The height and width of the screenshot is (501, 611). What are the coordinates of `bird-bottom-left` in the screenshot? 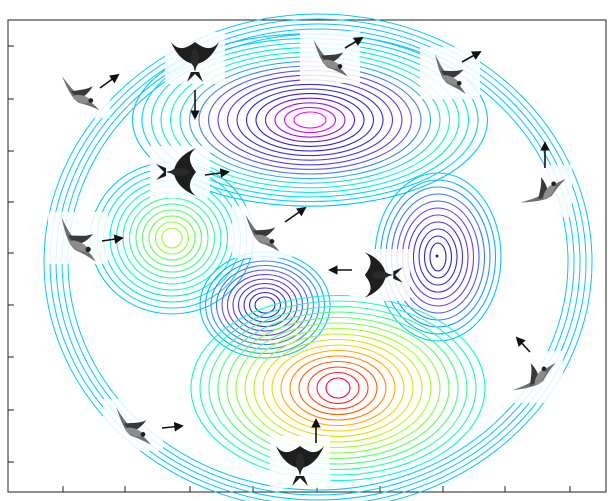 It's located at (143, 425).